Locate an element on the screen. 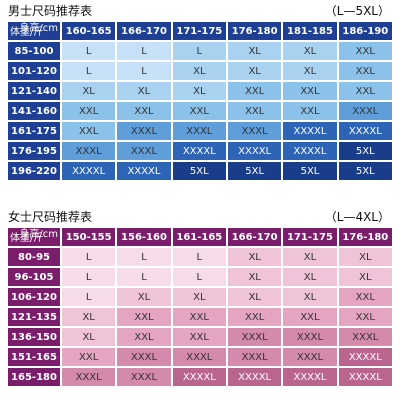 Image resolution: width=400 pixels, height=400 pixels. men-table-row: 121-140 XL XL XL XXL XXL XXL is located at coordinates (200, 91).